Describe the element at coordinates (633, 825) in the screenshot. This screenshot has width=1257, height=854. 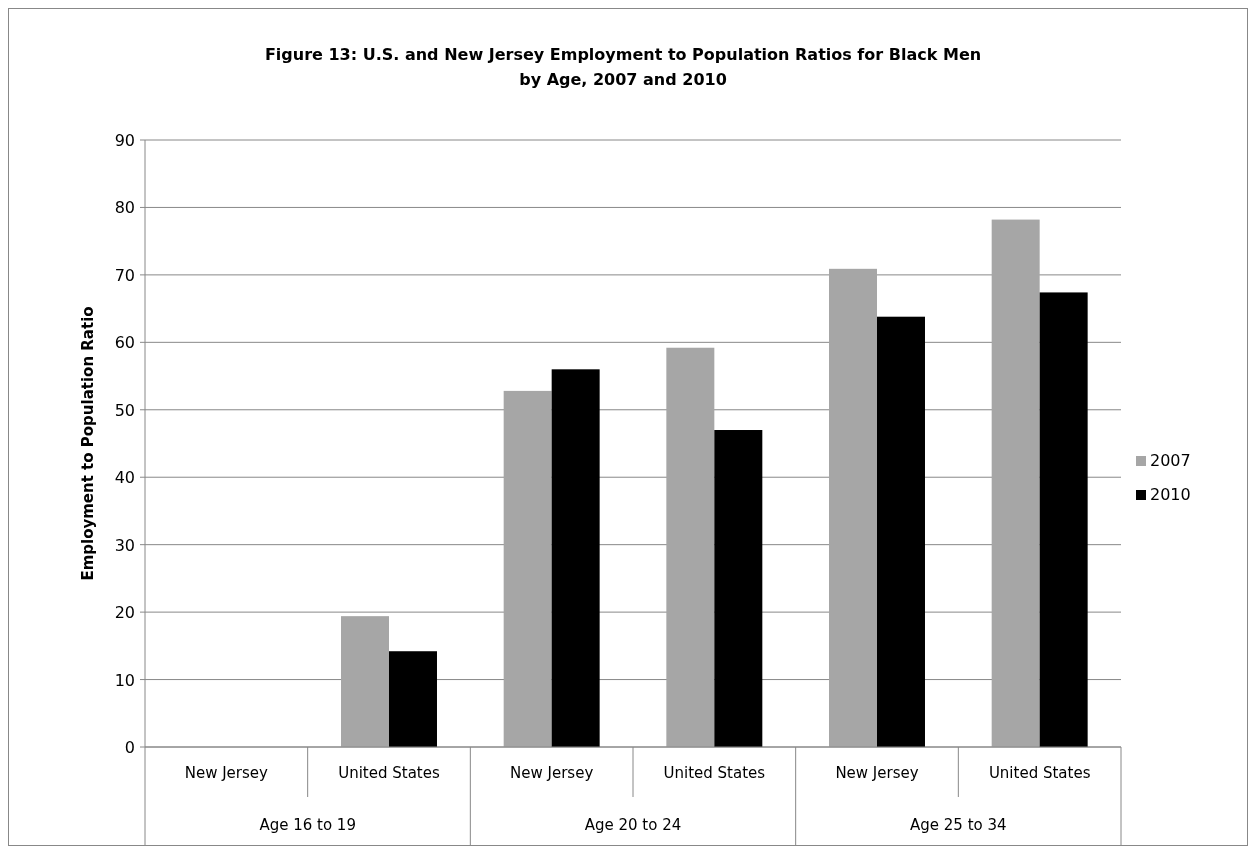
I see `text: Age 20 to 24` at that location.